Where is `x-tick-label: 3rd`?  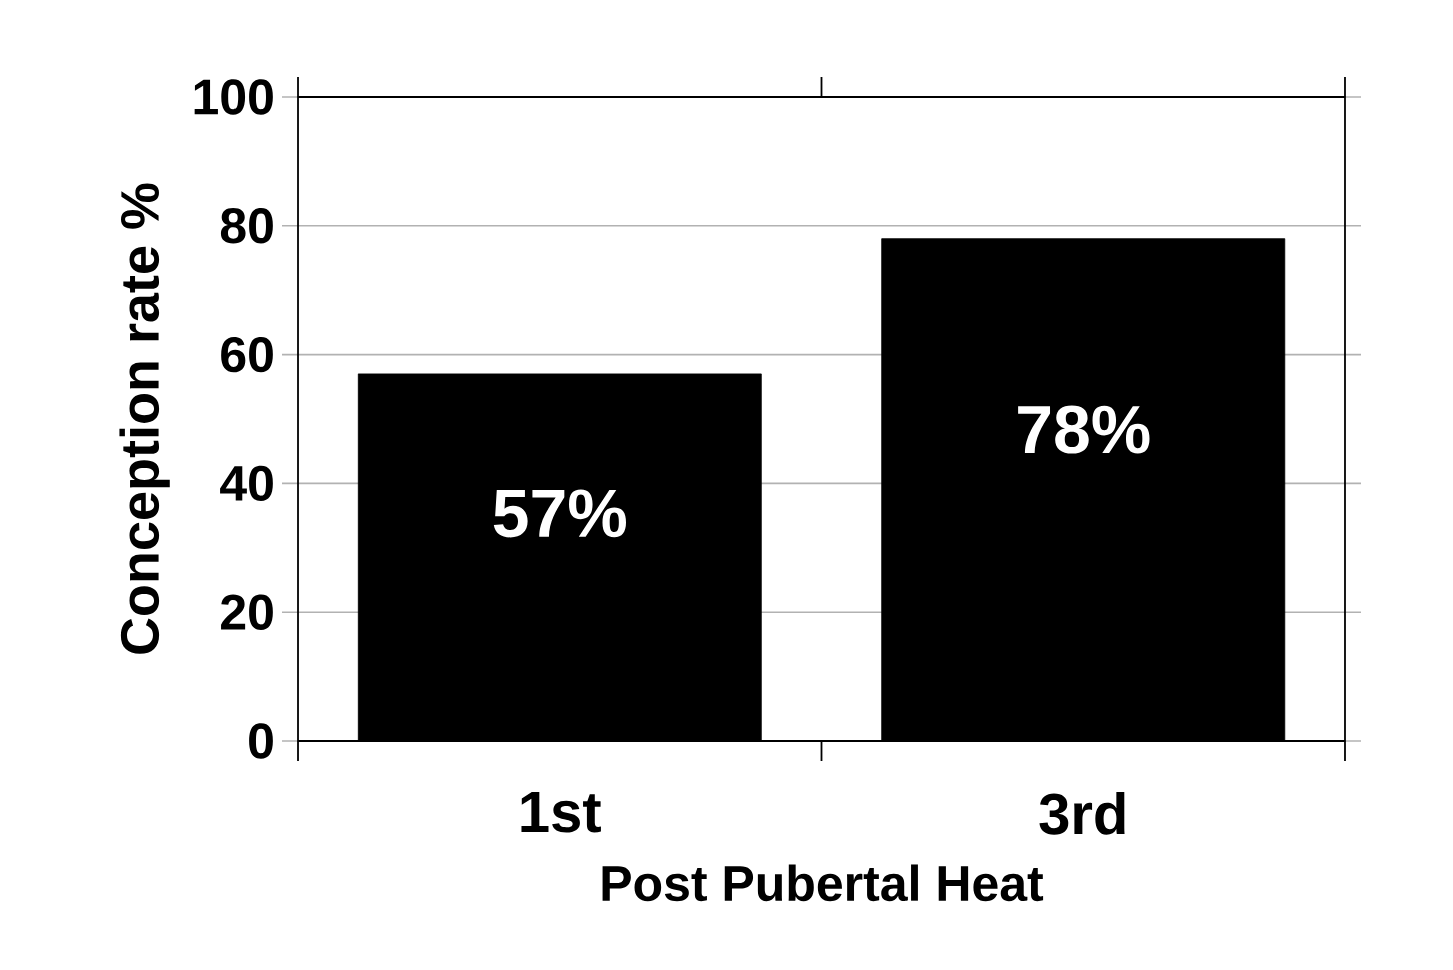
x-tick-label: 3rd is located at coordinates (1082, 813).